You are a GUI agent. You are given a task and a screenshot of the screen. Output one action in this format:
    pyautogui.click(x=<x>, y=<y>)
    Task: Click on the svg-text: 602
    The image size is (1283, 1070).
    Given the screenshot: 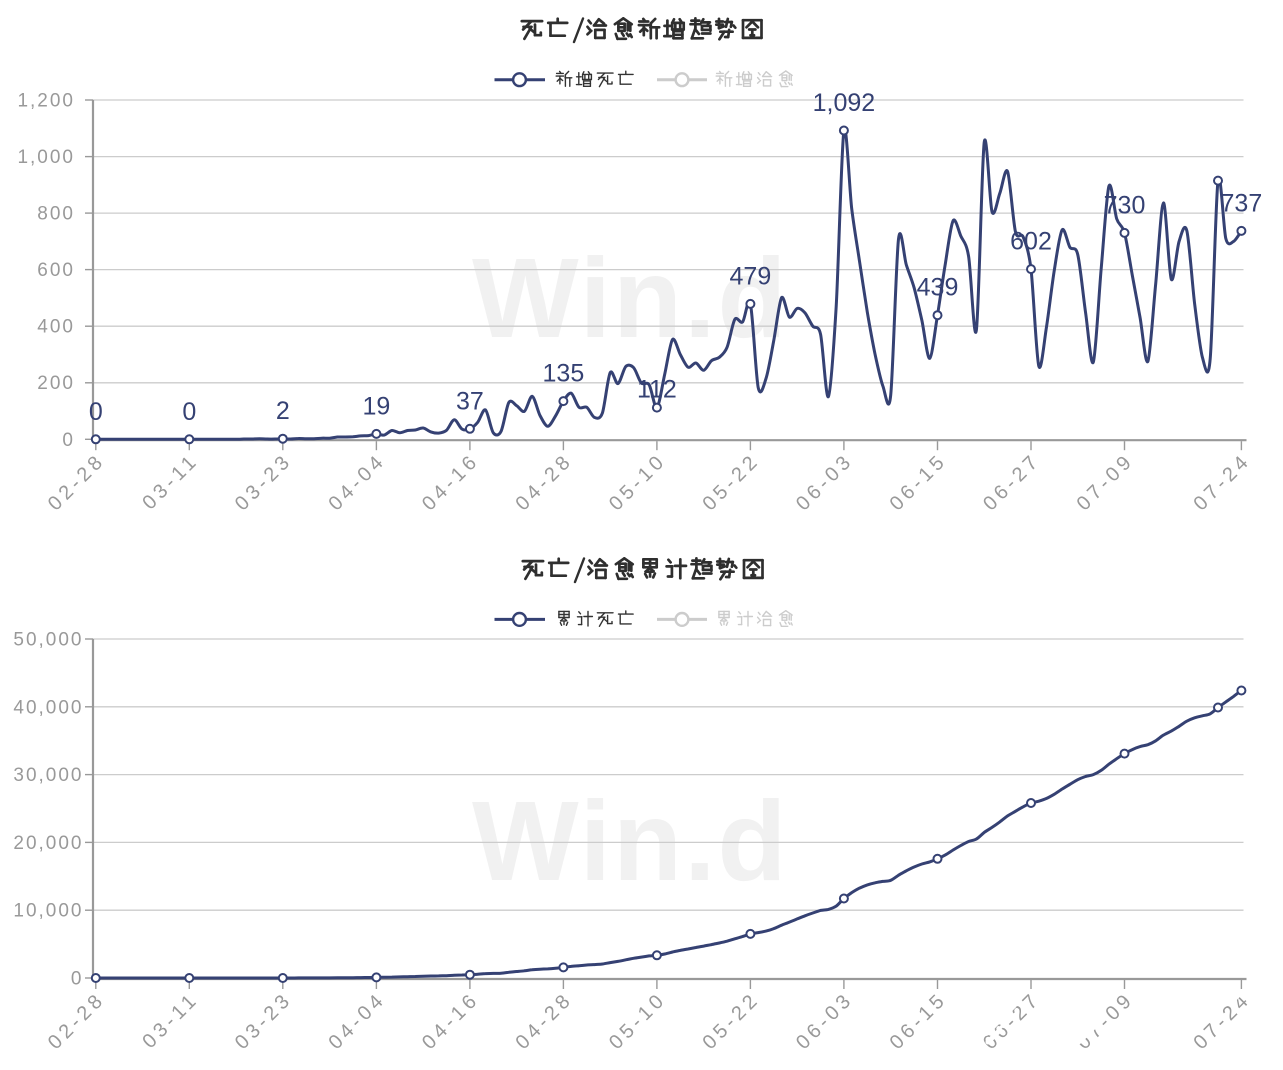 What is the action you would take?
    pyautogui.click(x=1031, y=242)
    